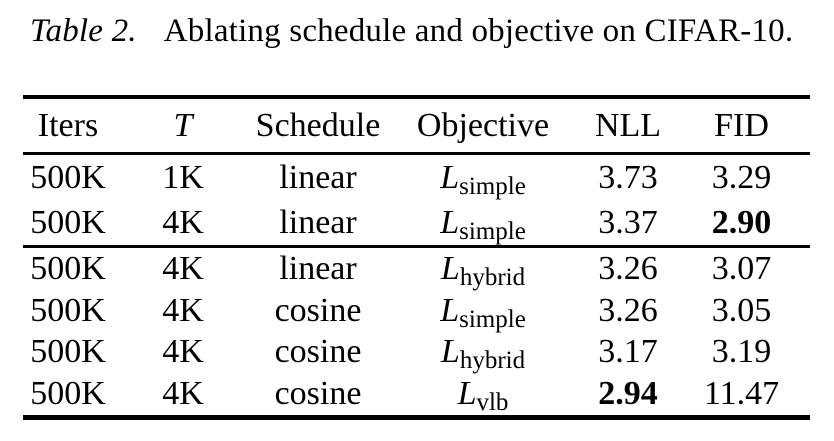 The height and width of the screenshot is (441, 834). Describe the element at coordinates (318, 125) in the screenshot. I see `col-header-schedule: Schedule` at that location.